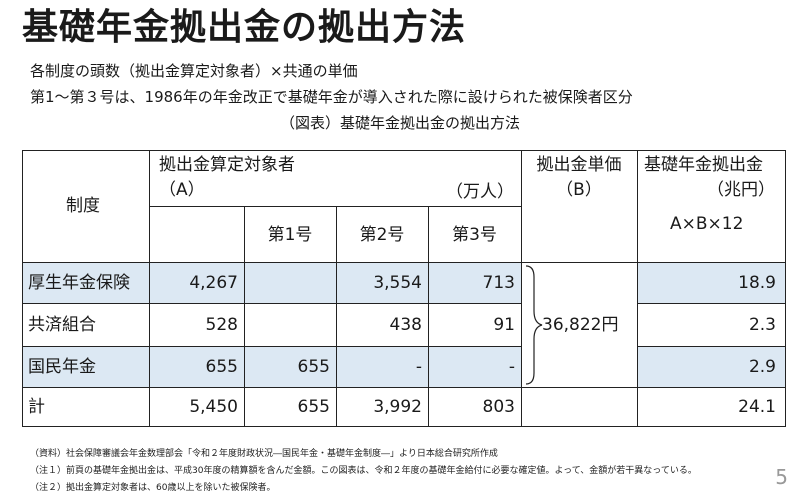 The width and height of the screenshot is (800, 501). What do you see at coordinates (79, 283) in the screenshot?
I see `row-name-kosei: 厚生年金保険` at bounding box center [79, 283].